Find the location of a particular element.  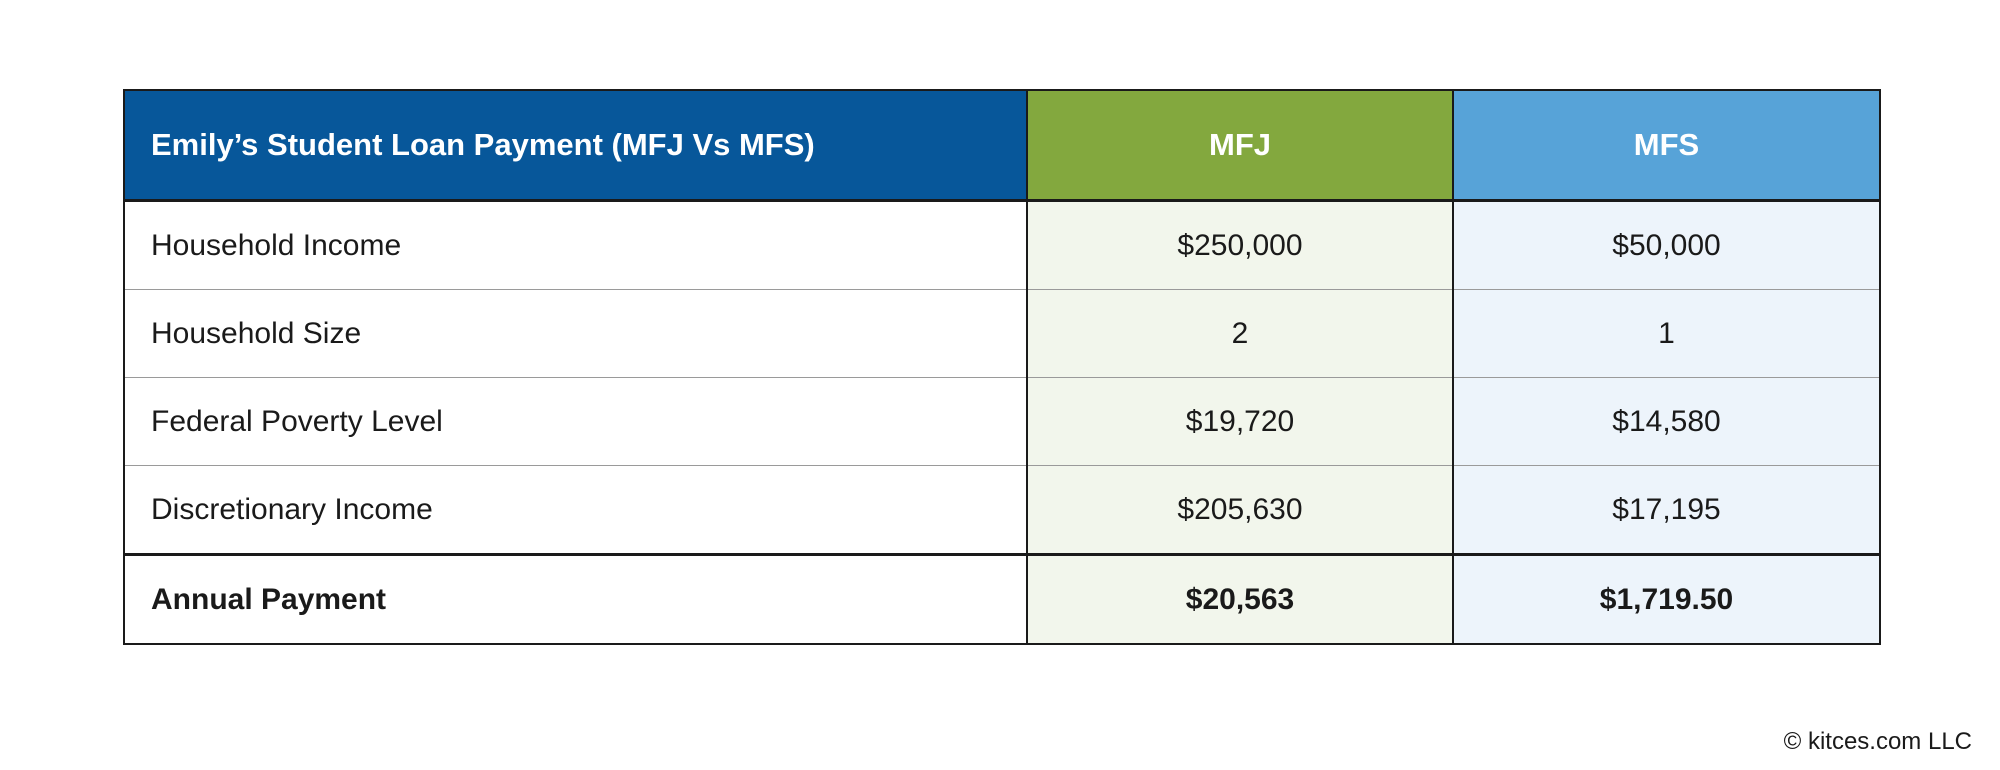

mfs-total-value: $1,719.50 is located at coordinates (1666, 599).